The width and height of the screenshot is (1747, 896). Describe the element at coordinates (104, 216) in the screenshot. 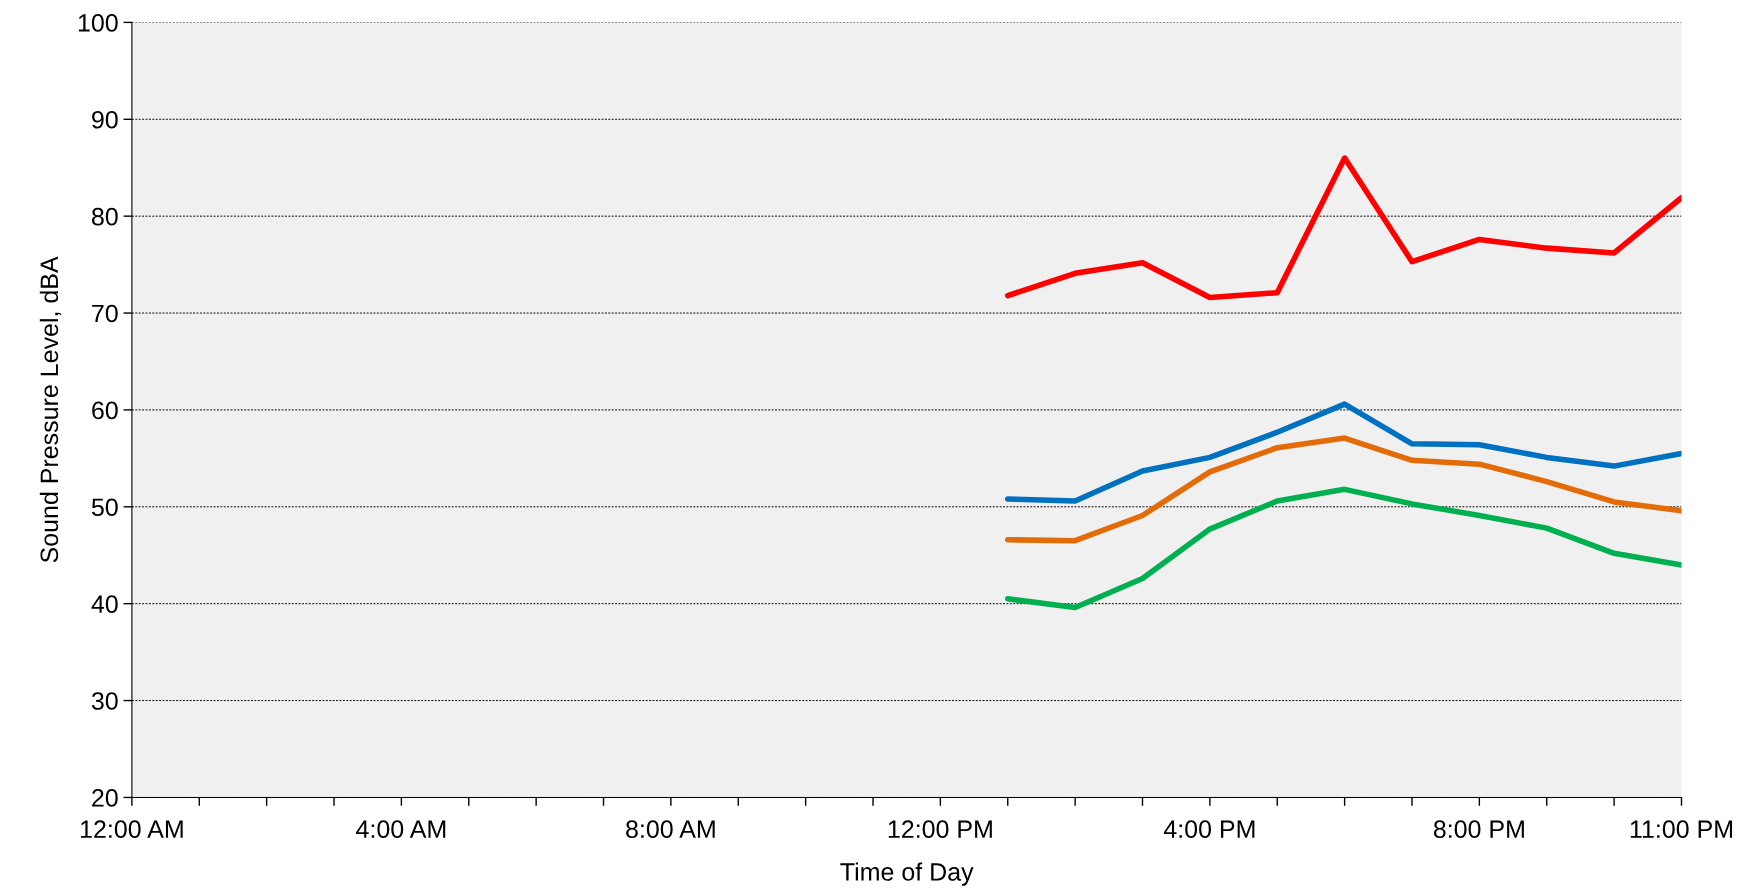

I see `y-tick-label: 80` at that location.